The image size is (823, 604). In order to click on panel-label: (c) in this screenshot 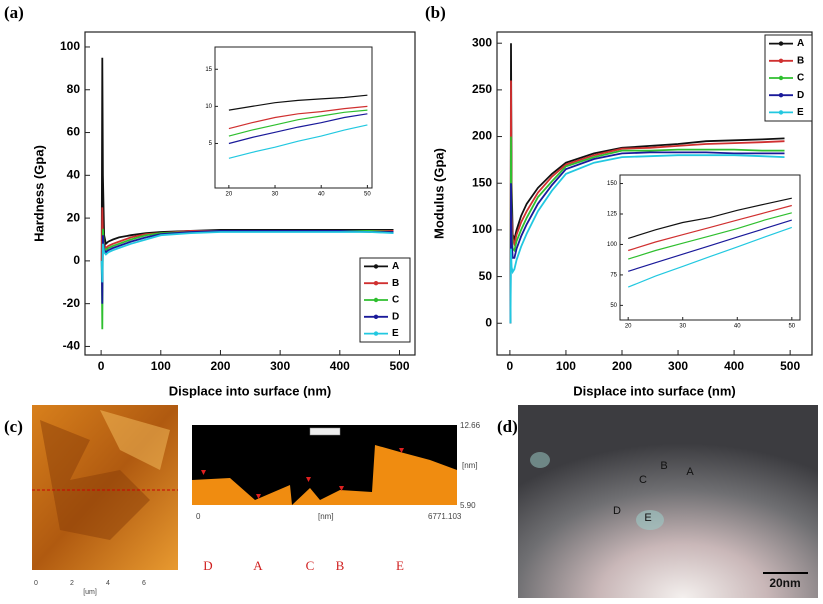, I will do `click(13, 426)`.